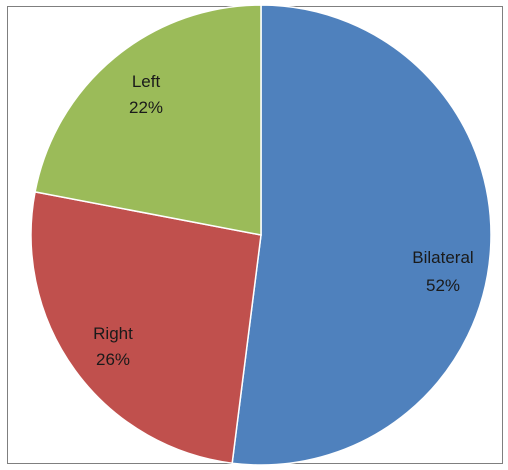 This screenshot has height=470, width=508. Describe the element at coordinates (442, 257) in the screenshot. I see `slice-label-bilateral: Bilateral` at that location.